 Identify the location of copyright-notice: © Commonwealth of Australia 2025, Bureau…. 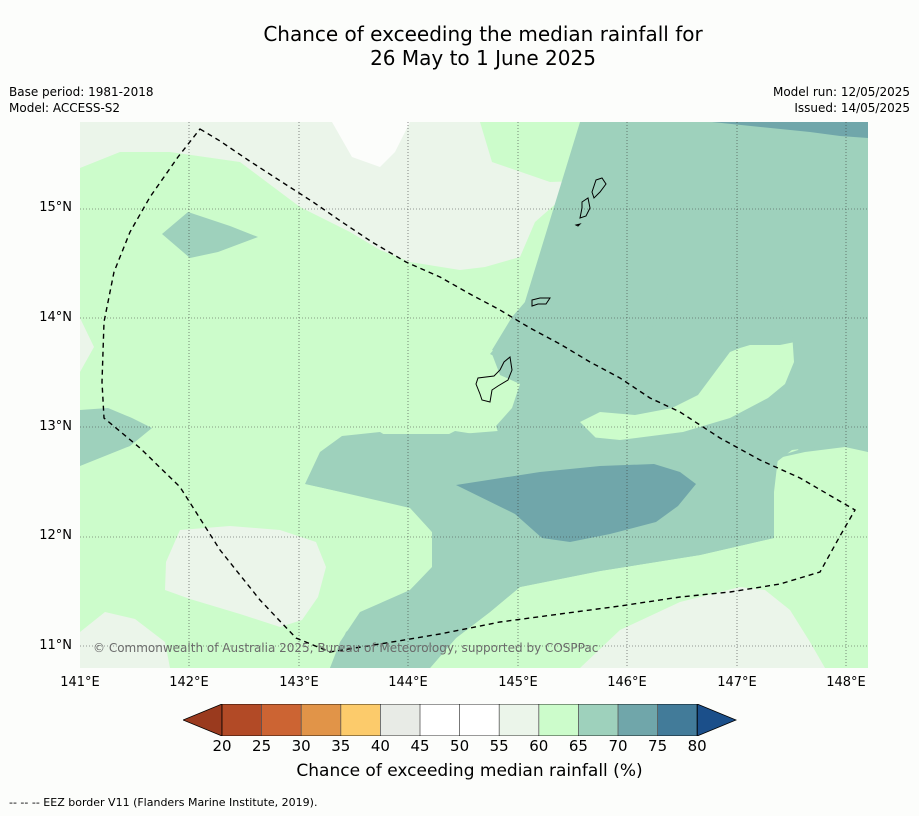
(346, 648).